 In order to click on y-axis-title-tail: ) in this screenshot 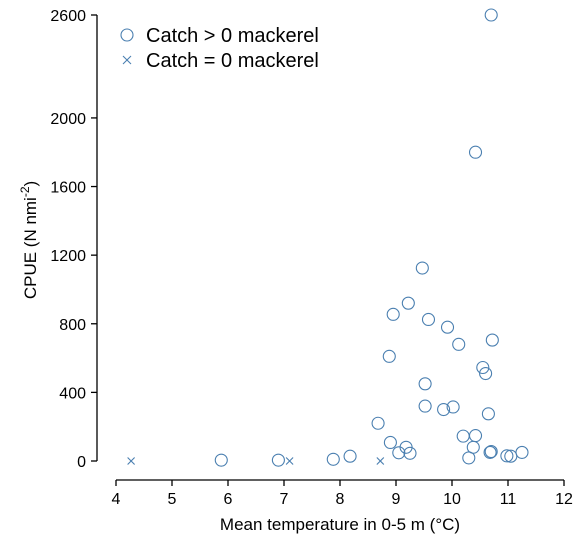, I will do `click(30, 184)`.